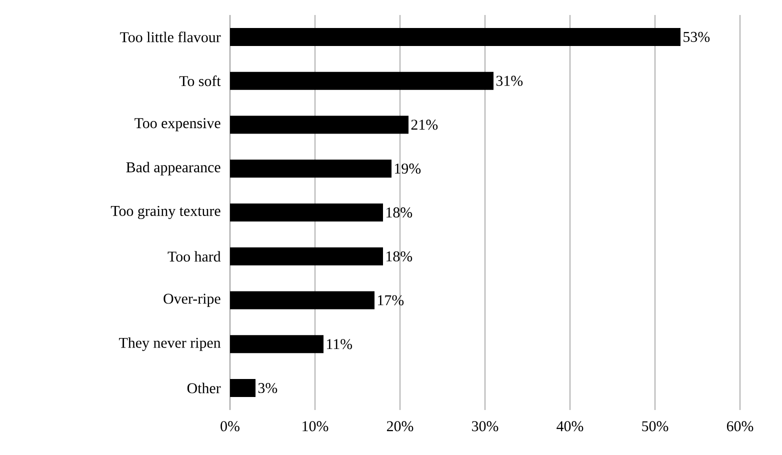 Image resolution: width=782 pixels, height=455 pixels. Describe the element at coordinates (268, 388) in the screenshot. I see `data-label: 3%` at that location.